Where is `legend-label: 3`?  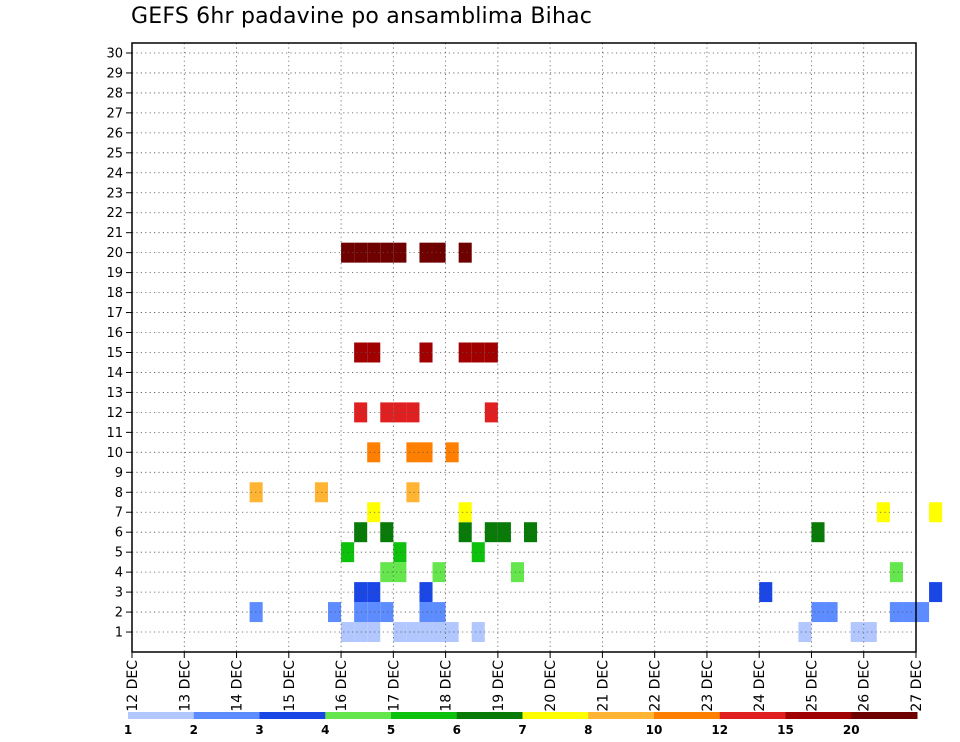
legend-label: 3 is located at coordinates (259, 730).